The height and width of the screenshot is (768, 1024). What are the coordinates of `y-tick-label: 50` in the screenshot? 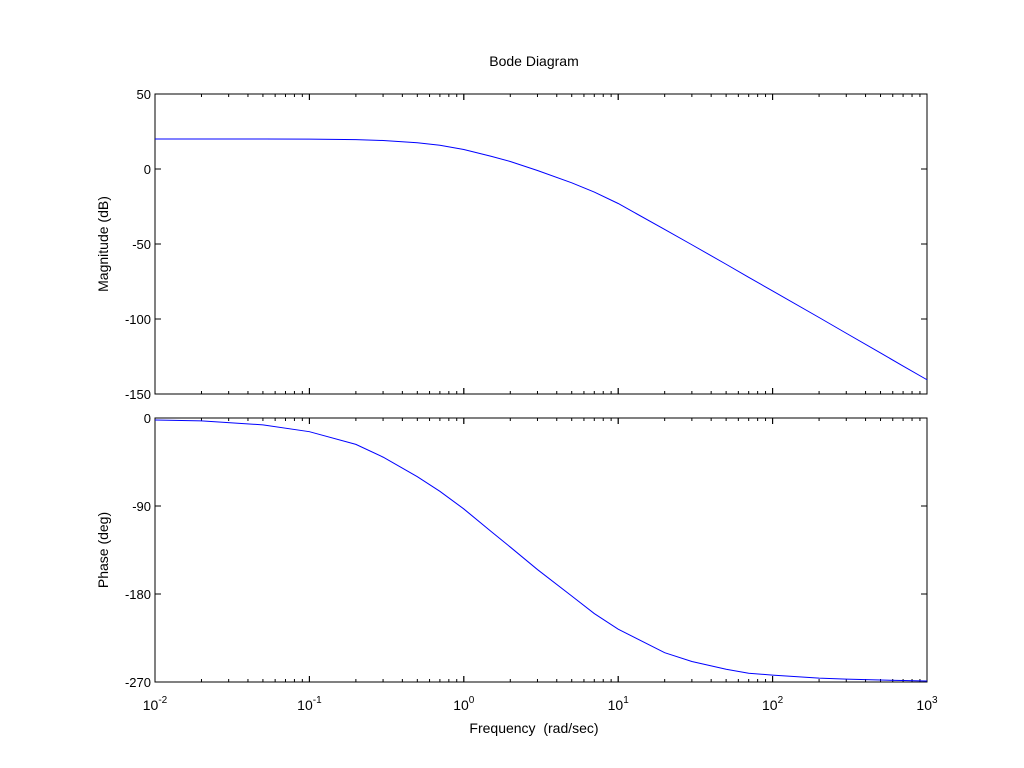 It's located at (144, 94).